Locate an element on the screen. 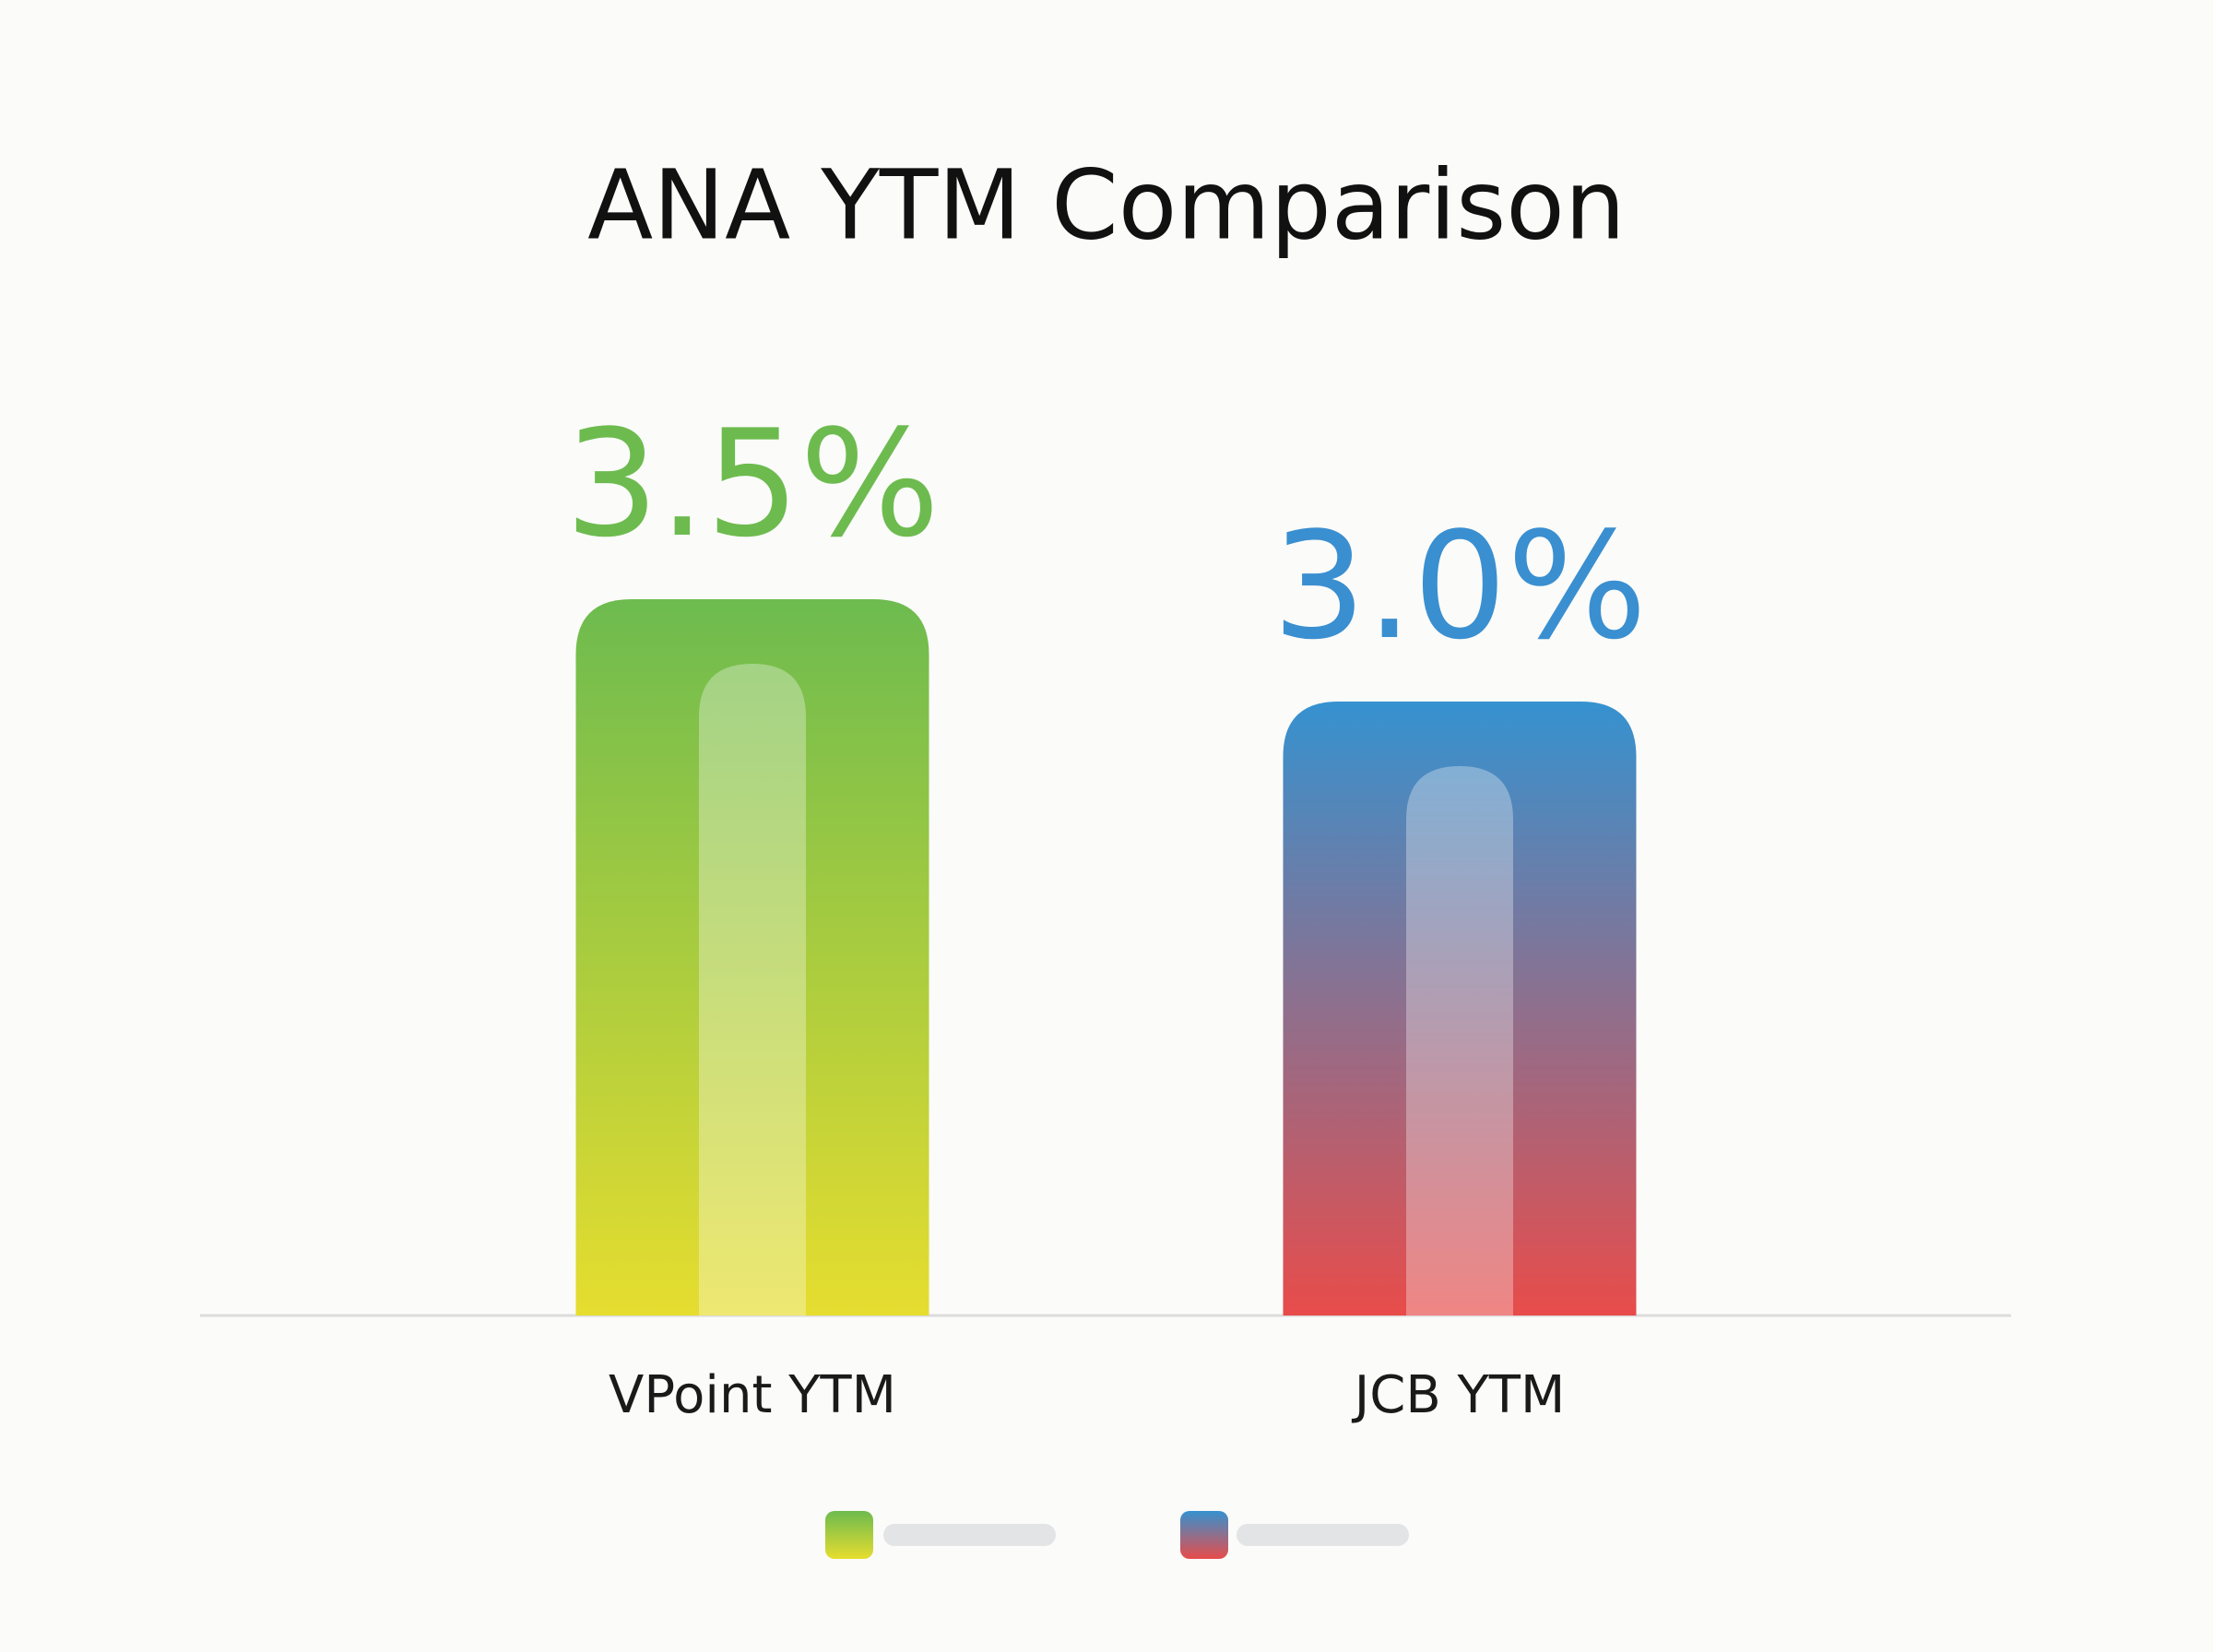 The image size is (2213, 1652). value-label: 3.0% is located at coordinates (1459, 586).